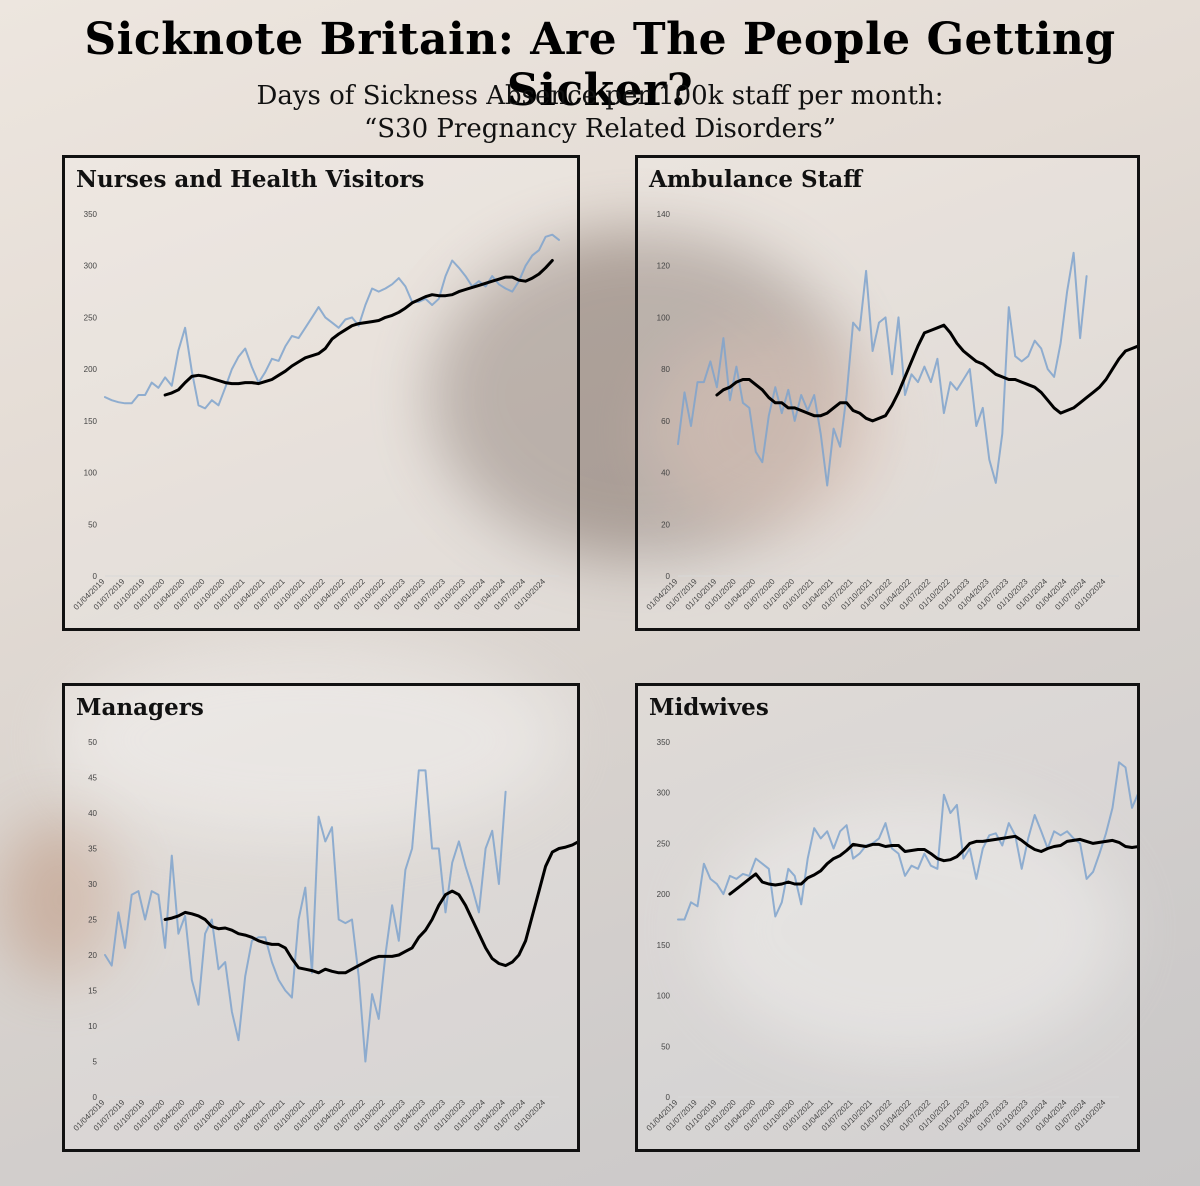 The height and width of the screenshot is (1186, 1200). I want to click on y-tick-label: 35, so click(92, 849).